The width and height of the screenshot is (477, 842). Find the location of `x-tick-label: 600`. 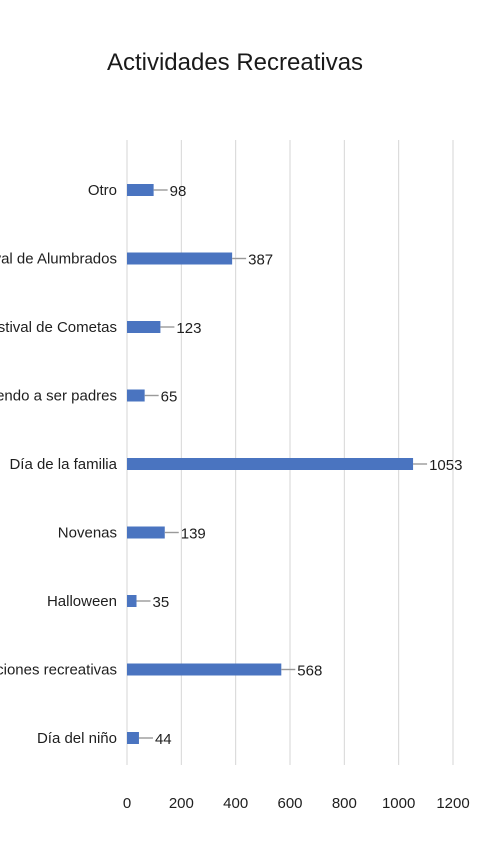

x-tick-label: 600 is located at coordinates (289, 803).